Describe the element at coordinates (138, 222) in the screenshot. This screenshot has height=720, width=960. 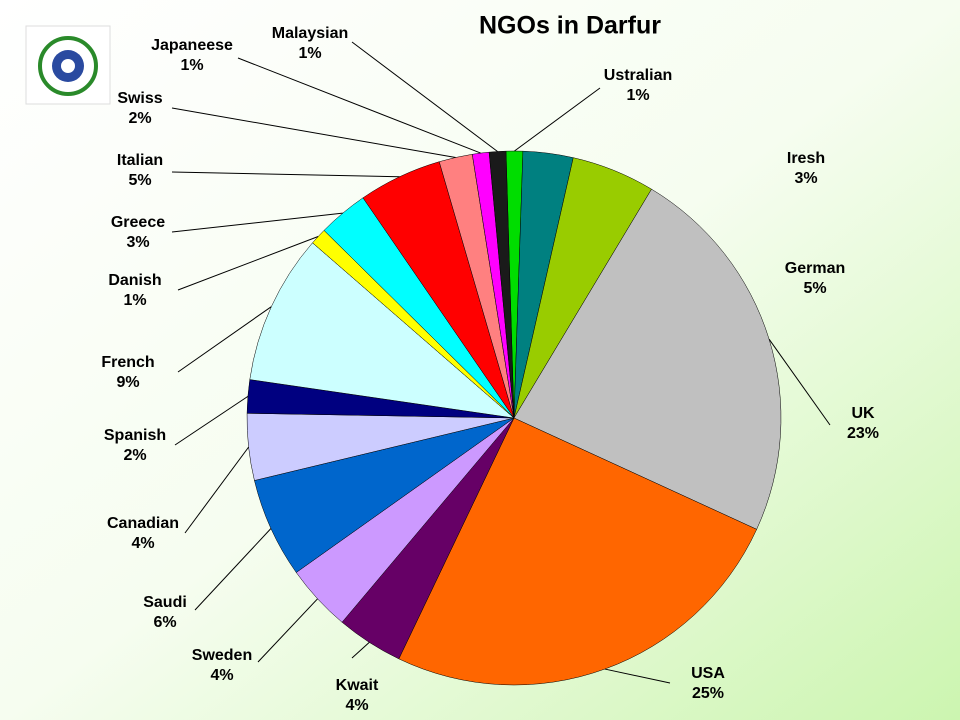
I see `slice-label: Greece` at that location.